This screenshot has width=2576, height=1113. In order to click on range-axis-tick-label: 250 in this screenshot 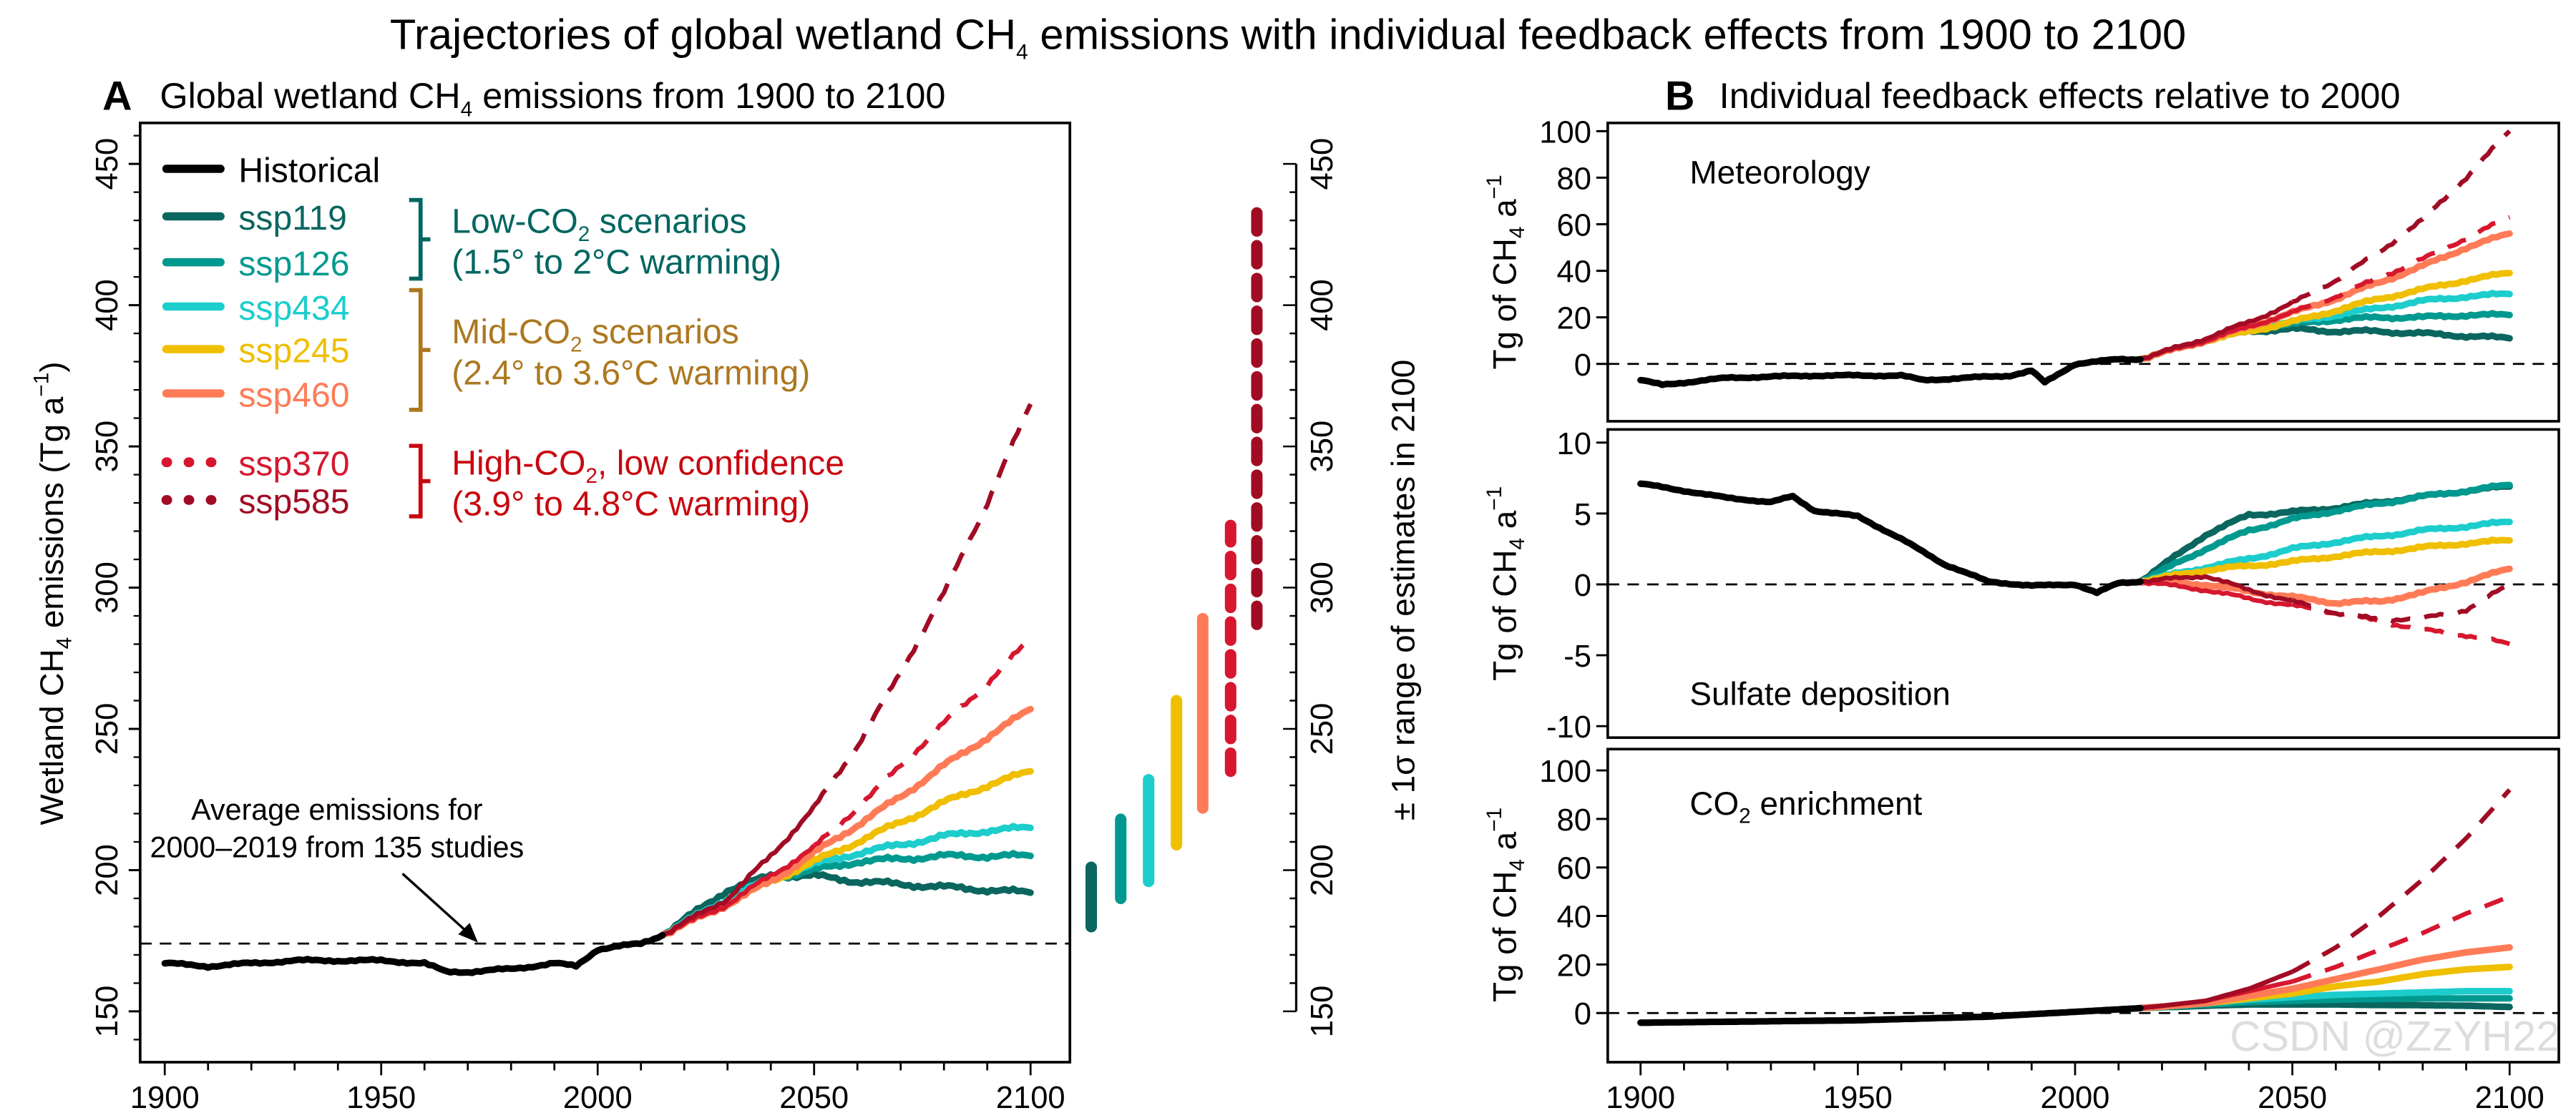, I will do `click(1322, 729)`.